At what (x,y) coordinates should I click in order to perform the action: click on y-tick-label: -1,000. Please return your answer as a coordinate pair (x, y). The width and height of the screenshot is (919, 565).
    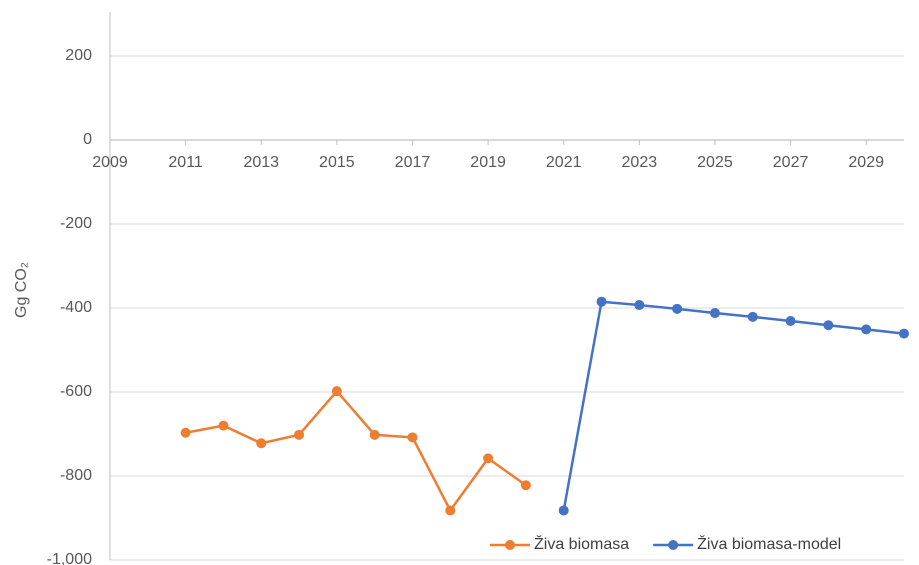
    Looking at the image, I should click on (69, 558).